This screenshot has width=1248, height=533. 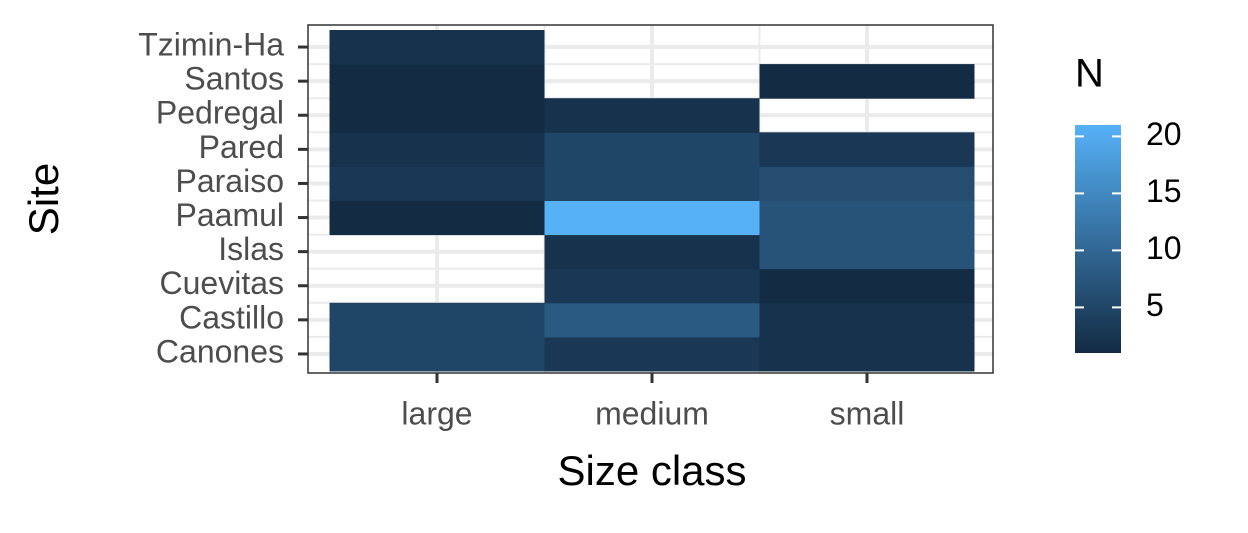 I want to click on colorbar-tick-label: 5, so click(x=1155, y=305).